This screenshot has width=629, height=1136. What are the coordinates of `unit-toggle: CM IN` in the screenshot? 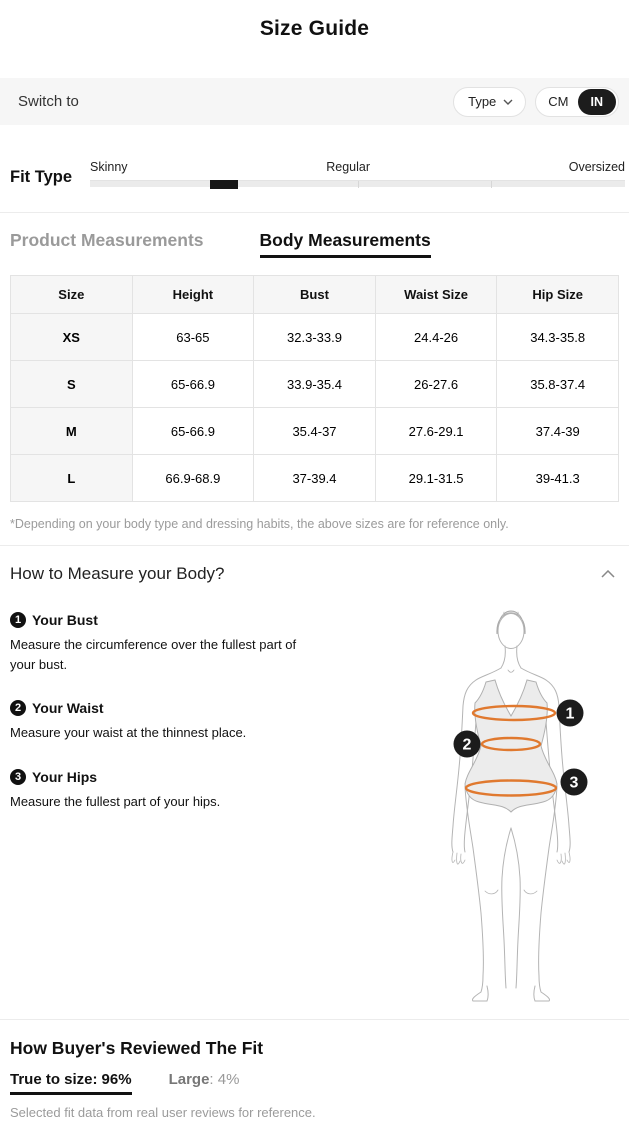 It's located at (577, 101).